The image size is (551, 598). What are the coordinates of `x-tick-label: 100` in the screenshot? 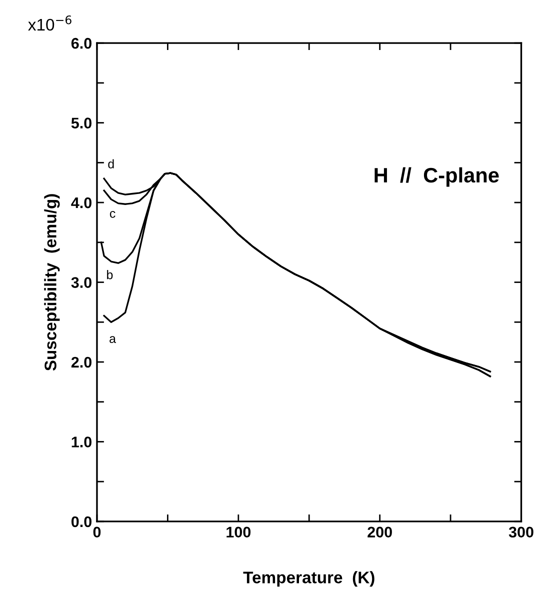 It's located at (238, 532).